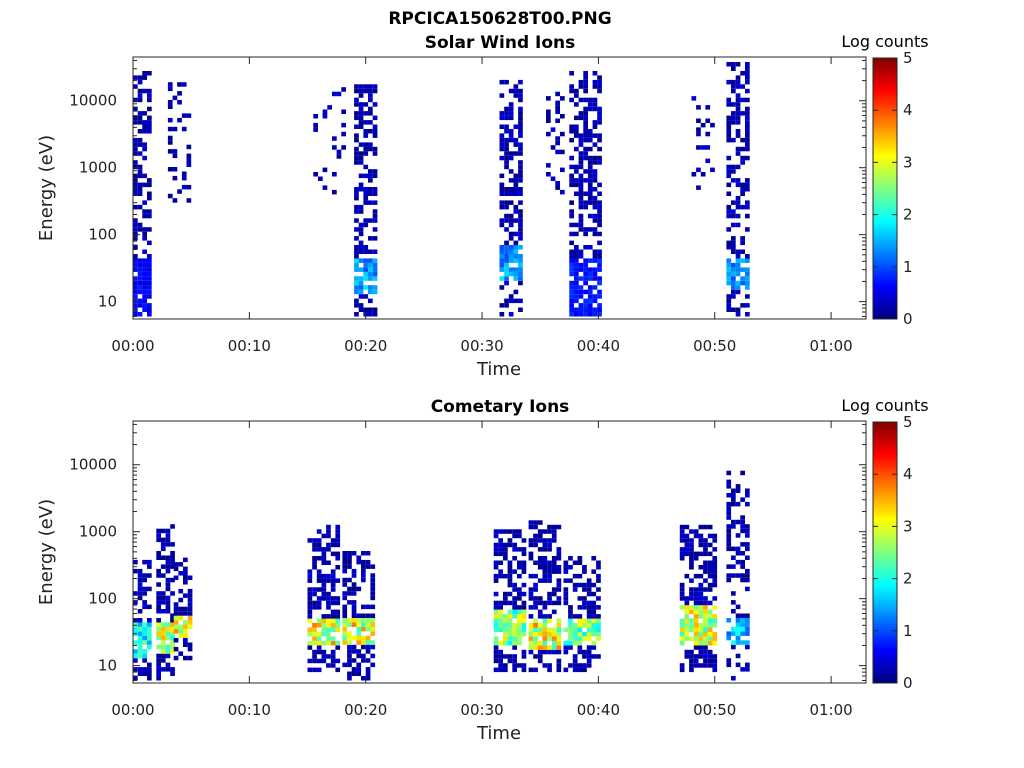 This screenshot has width=1024, height=768. I want to click on colorbar-tick-label: 3, so click(908, 526).